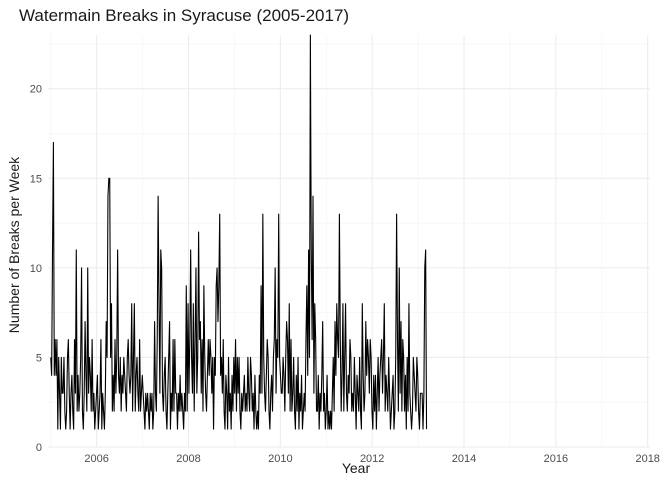  I want to click on chart-title: Watermain Breaks in Syracuse (2005-2017), so click(184, 15).